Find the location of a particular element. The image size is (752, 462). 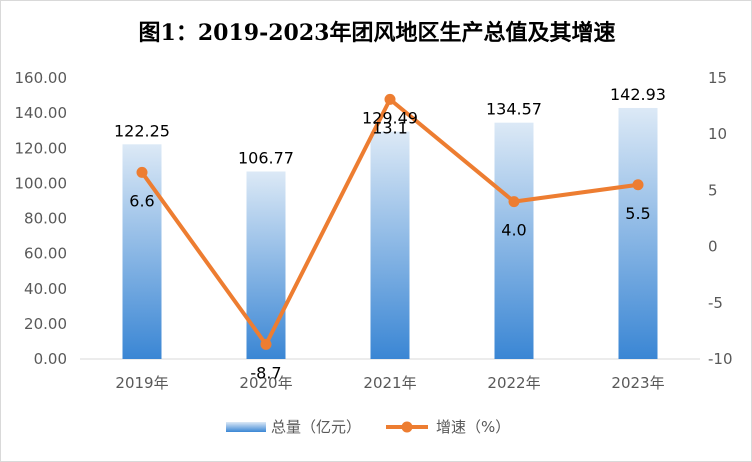

x-tick-label: 2023年 is located at coordinates (637, 383).